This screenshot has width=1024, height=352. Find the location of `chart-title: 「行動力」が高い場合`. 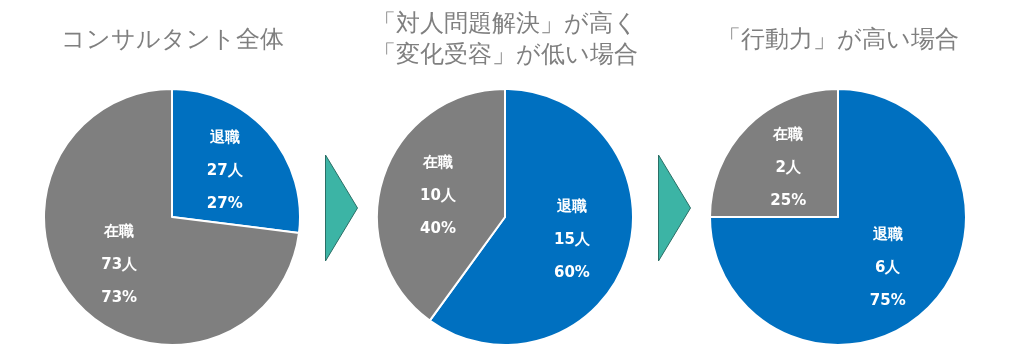

chart-title: 「行動力」が高い場合 is located at coordinates (838, 39).